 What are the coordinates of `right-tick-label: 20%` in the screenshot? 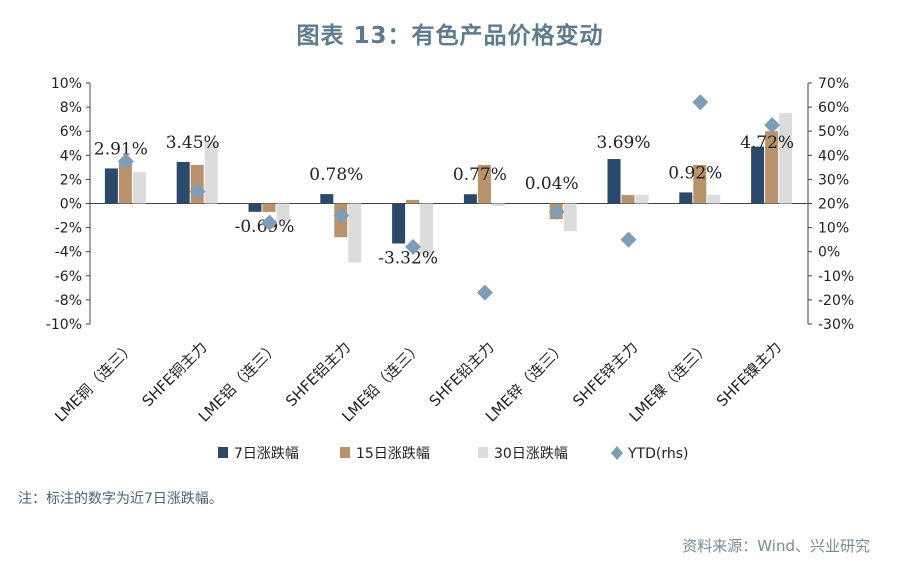 It's located at (833, 205).